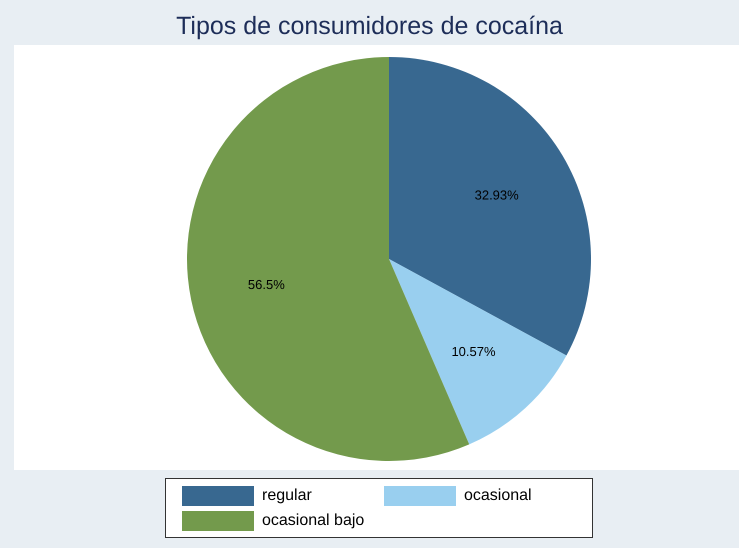 This screenshot has height=548, width=739. I want to click on data-label: 32.93%, so click(497, 195).